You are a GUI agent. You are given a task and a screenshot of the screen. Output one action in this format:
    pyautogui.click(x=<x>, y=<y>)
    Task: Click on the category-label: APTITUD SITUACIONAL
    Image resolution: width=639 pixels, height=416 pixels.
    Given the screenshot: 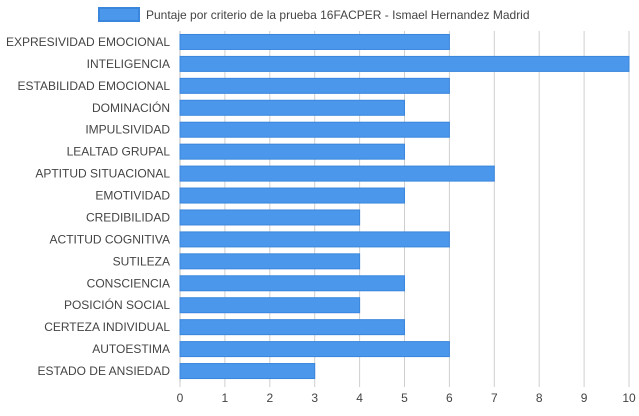 What is the action you would take?
    pyautogui.click(x=102, y=174)
    